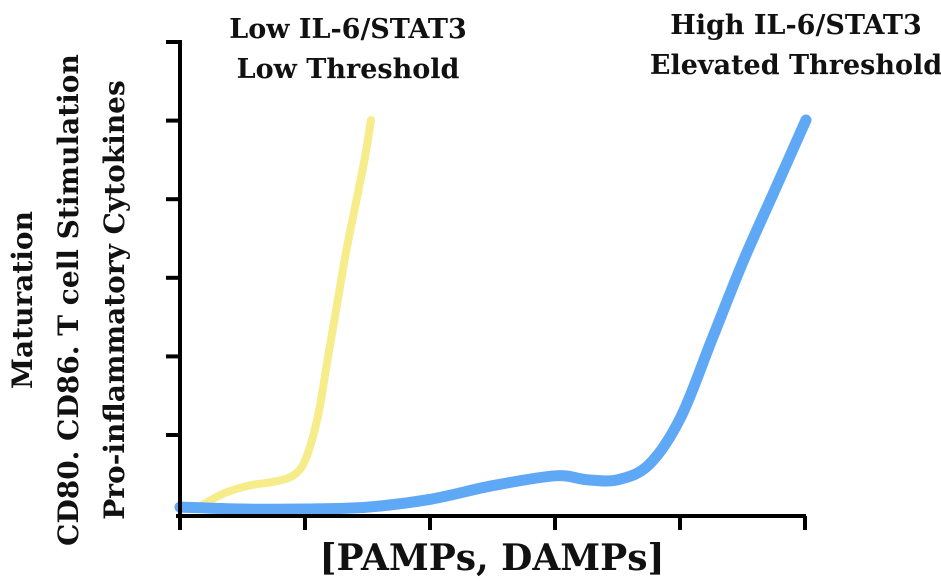 Image resolution: width=941 pixels, height=582 pixels. I want to click on y-axis-label-2: CD80. CD86. T cell Stimulation, so click(68, 300).